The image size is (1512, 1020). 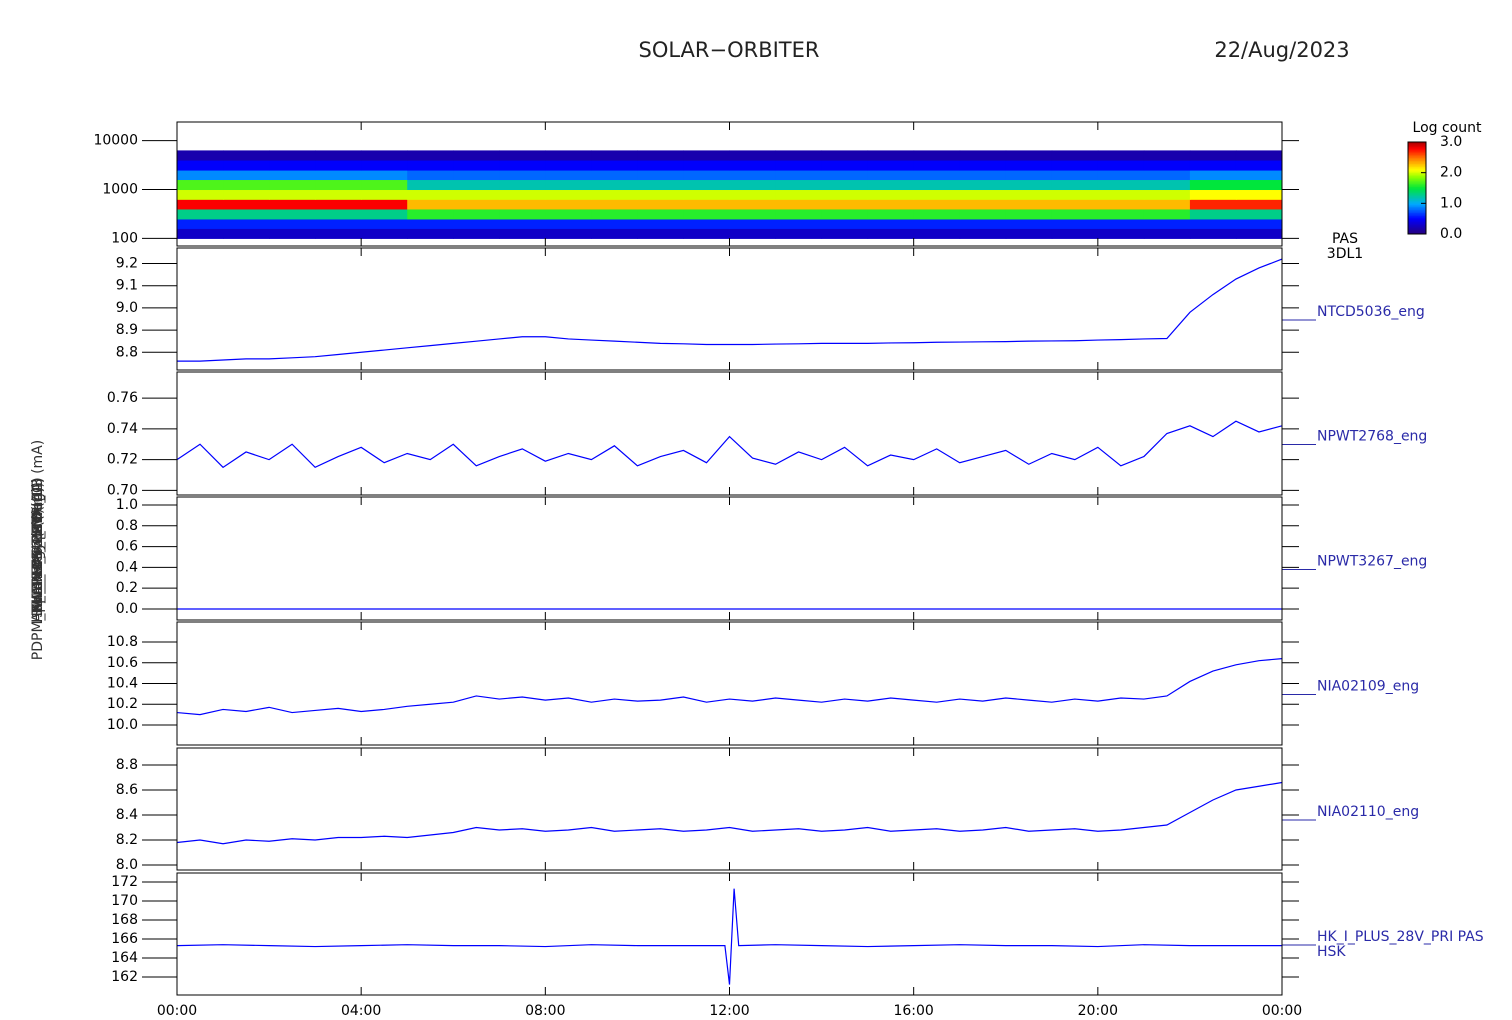 What do you see at coordinates (1451, 203) in the screenshot?
I see `colorbar-tick-label: 1.0` at bounding box center [1451, 203].